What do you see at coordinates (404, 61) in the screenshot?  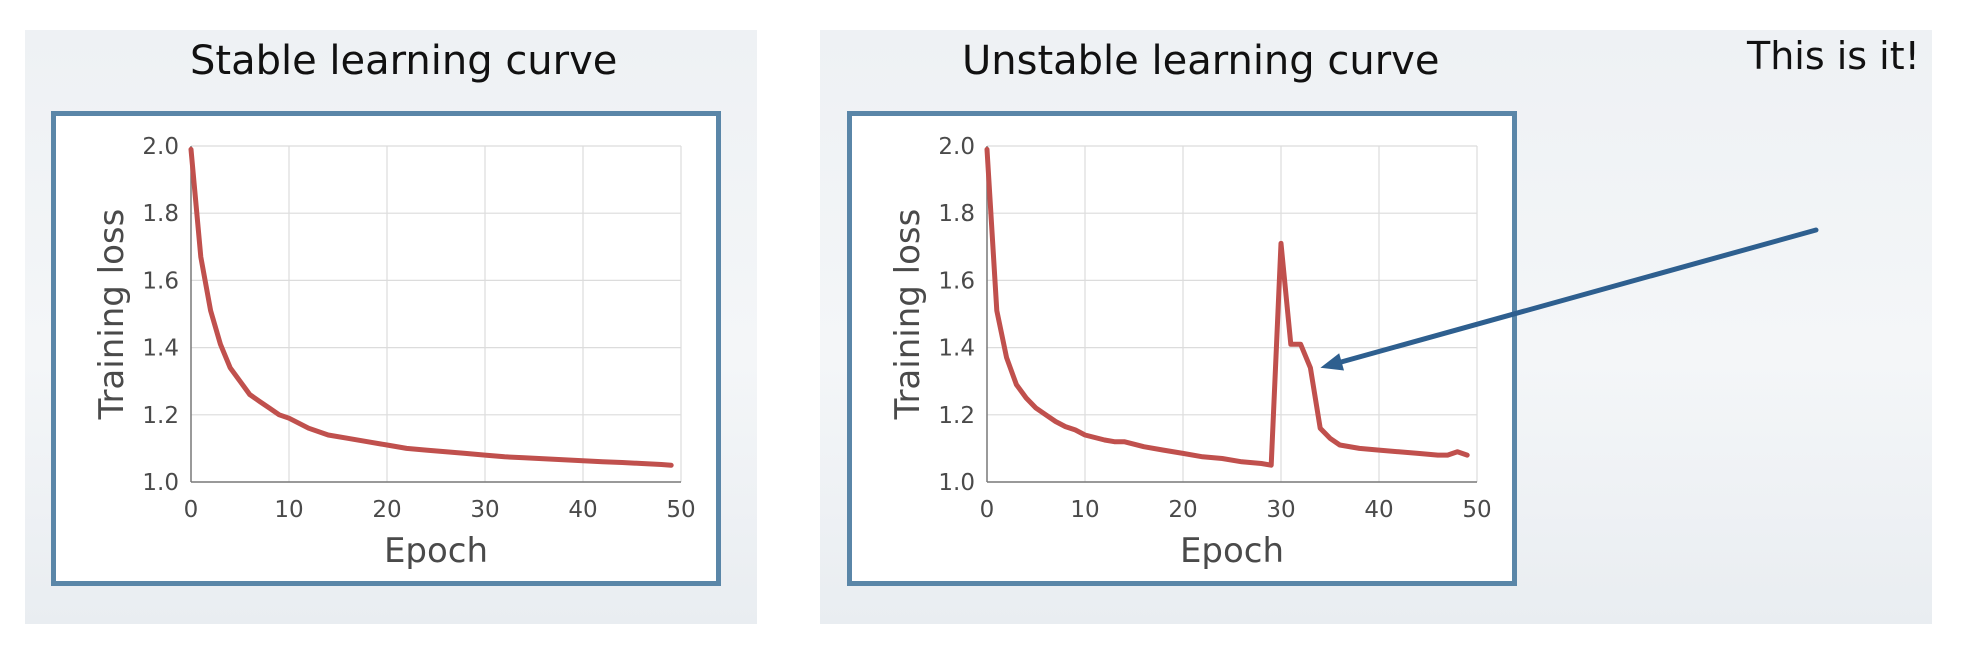 I see `chart-title: Stable learning curve` at bounding box center [404, 61].